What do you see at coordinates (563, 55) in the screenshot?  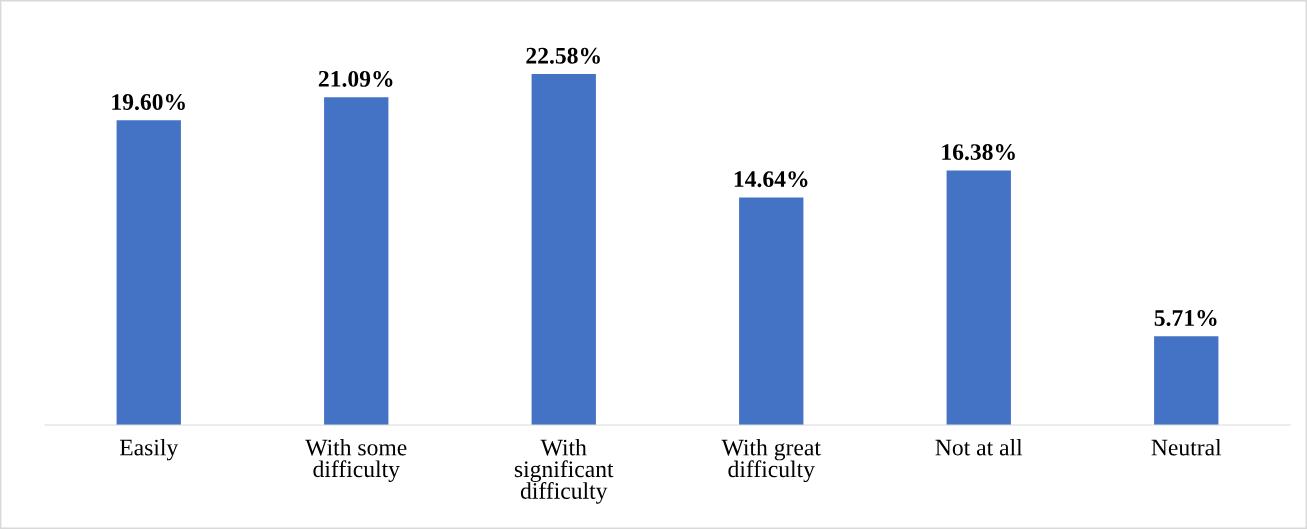 I see `data-label: 22.58%` at bounding box center [563, 55].